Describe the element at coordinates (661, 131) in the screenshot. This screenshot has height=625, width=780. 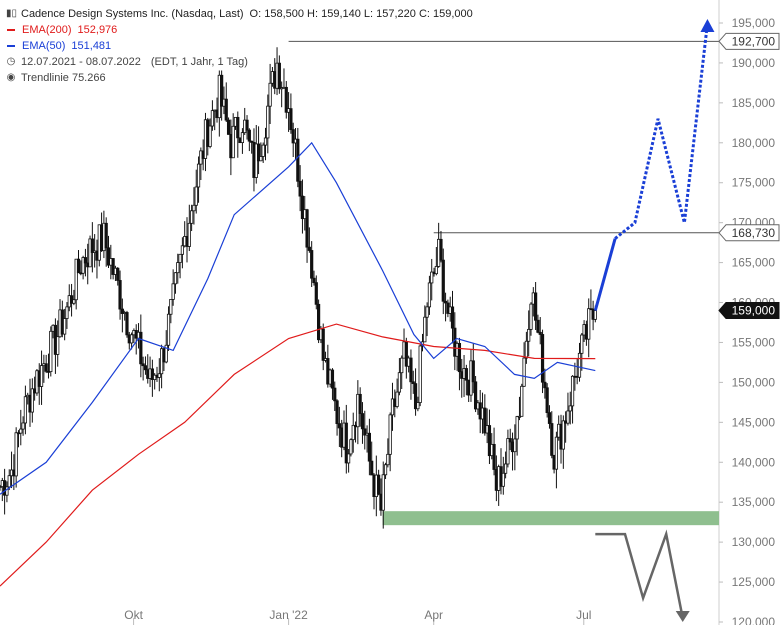
I see `bull-forecast-path` at that location.